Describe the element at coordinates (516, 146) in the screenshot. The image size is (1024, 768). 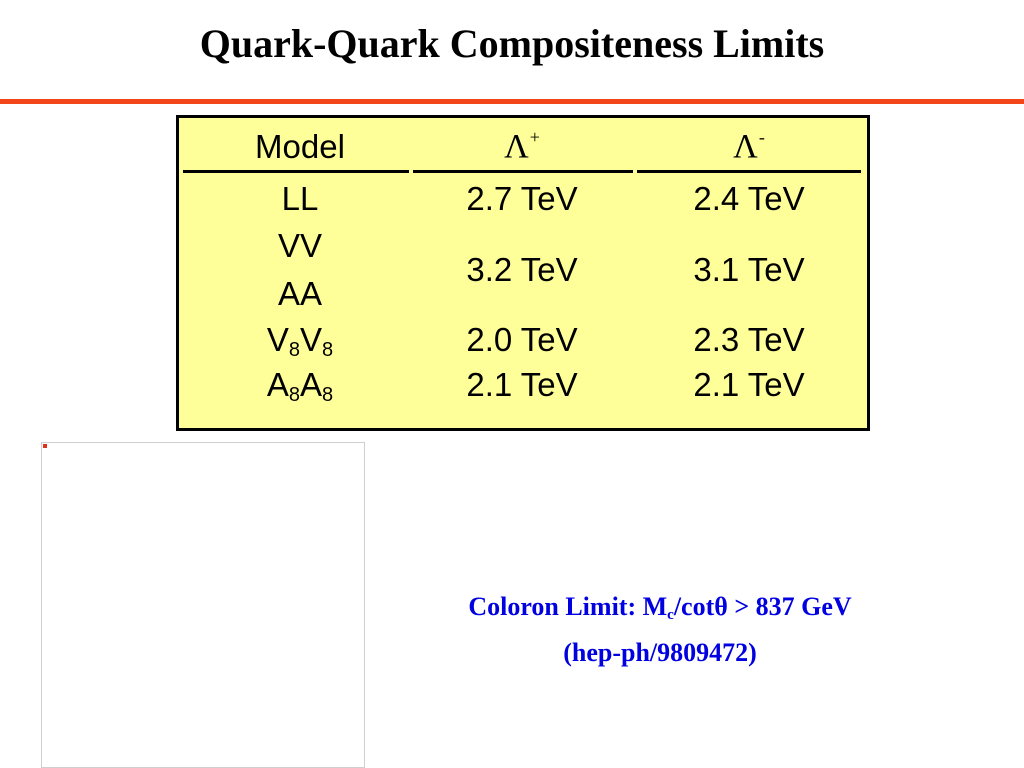
I see `lambda-plus-symbol: Λ` at that location.